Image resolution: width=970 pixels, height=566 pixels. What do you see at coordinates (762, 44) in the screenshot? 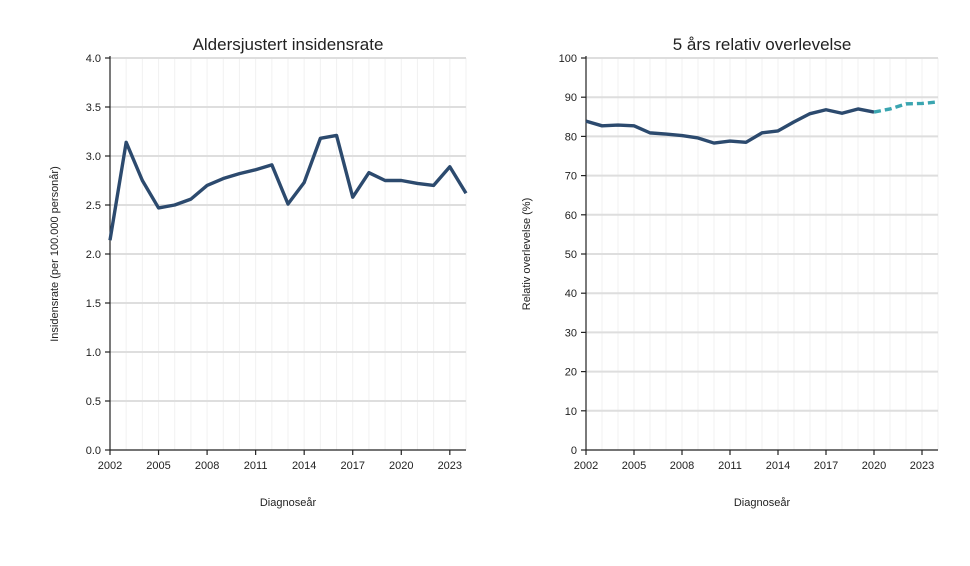
I see `chart-title: 5 års relativ overlevelse` at bounding box center [762, 44].